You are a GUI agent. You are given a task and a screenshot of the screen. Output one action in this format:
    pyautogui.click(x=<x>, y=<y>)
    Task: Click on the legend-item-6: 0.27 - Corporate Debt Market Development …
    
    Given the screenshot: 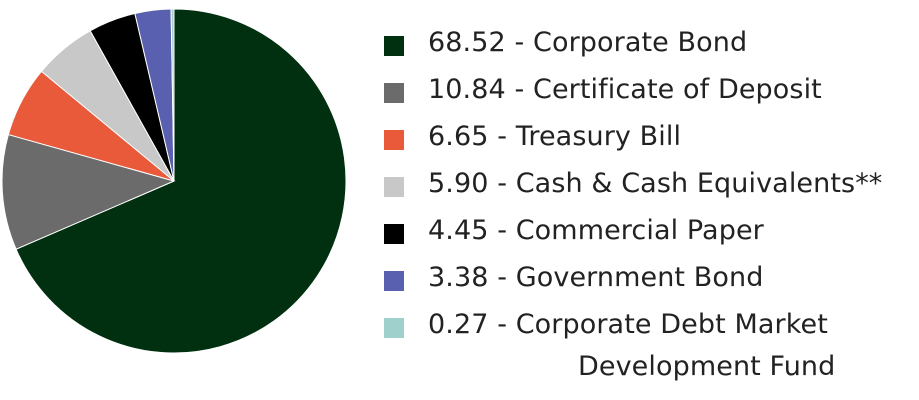 What is the action you would take?
    pyautogui.click(x=649, y=343)
    